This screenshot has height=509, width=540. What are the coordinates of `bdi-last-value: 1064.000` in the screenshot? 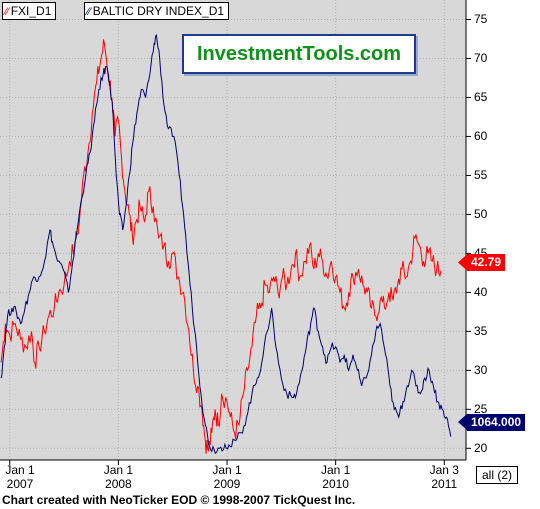 It's located at (496, 422).